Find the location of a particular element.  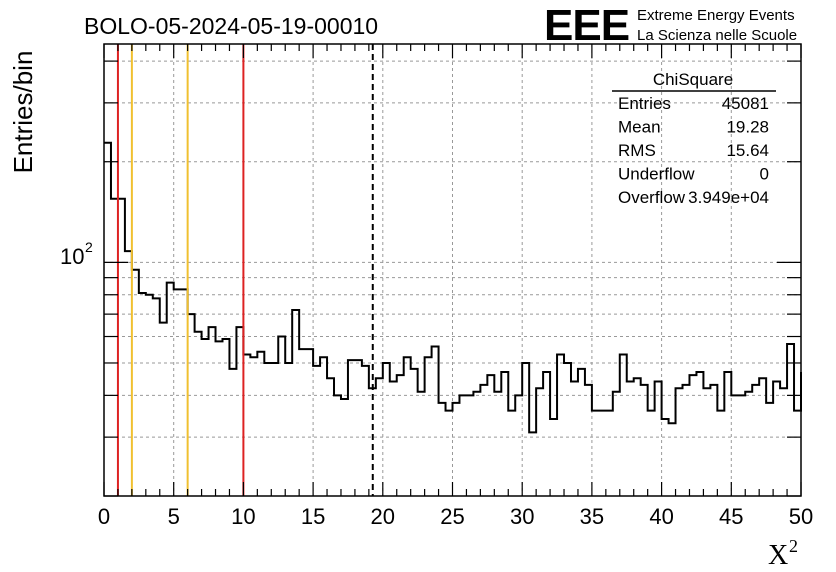

stats-label: Mean is located at coordinates (639, 127).